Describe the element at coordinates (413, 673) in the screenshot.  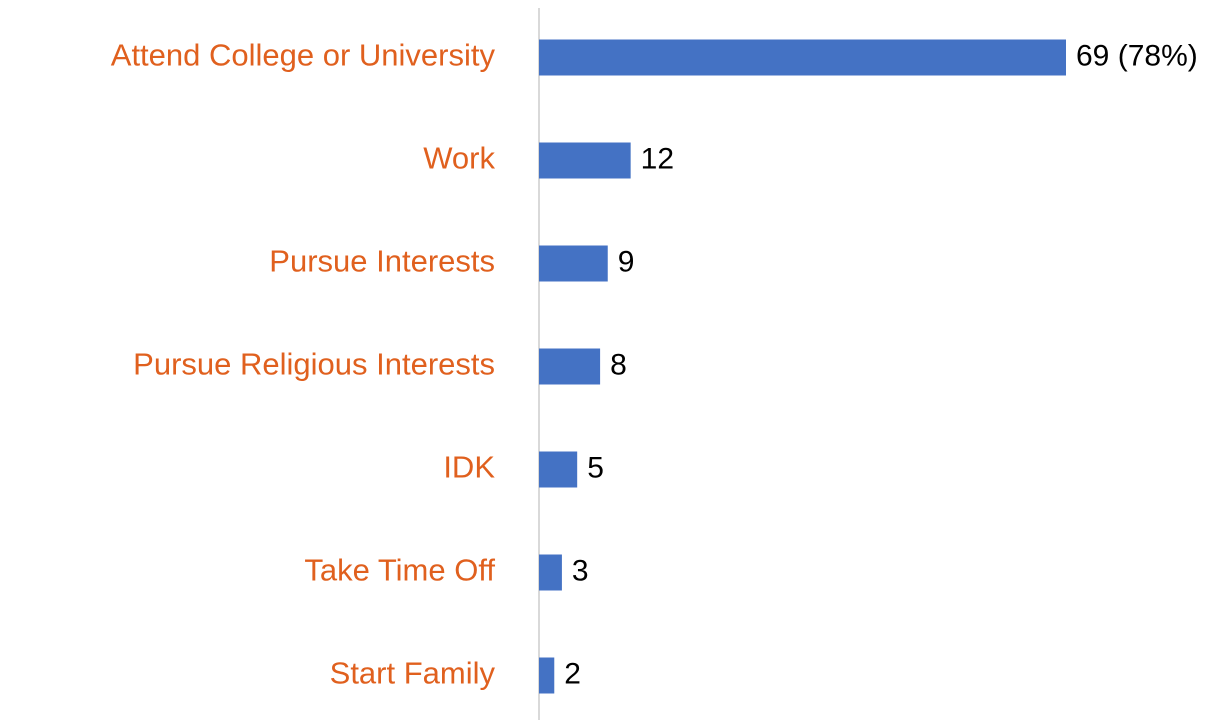
I see `category-label: Start Family` at that location.